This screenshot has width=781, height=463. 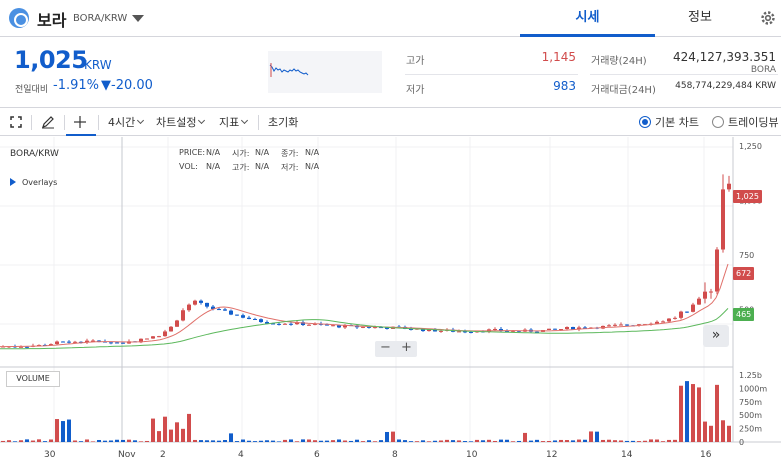 I want to click on tradingview-radio, so click(x=718, y=122).